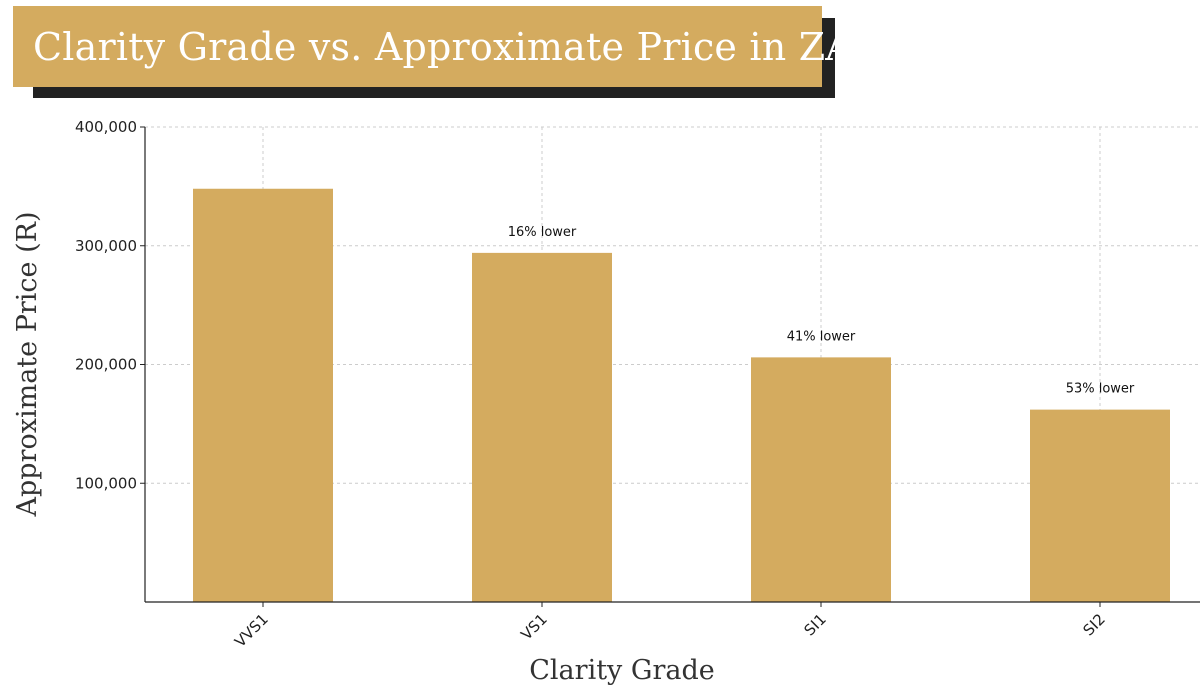 Image resolution: width=1200 pixels, height=700 pixels. What do you see at coordinates (821, 479) in the screenshot?
I see `bar-si1` at bounding box center [821, 479].